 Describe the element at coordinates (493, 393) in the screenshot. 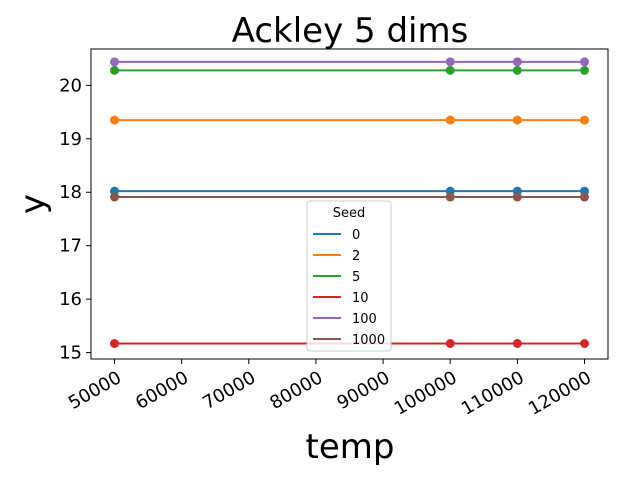

I see `x-tick-label: 110000` at that location.